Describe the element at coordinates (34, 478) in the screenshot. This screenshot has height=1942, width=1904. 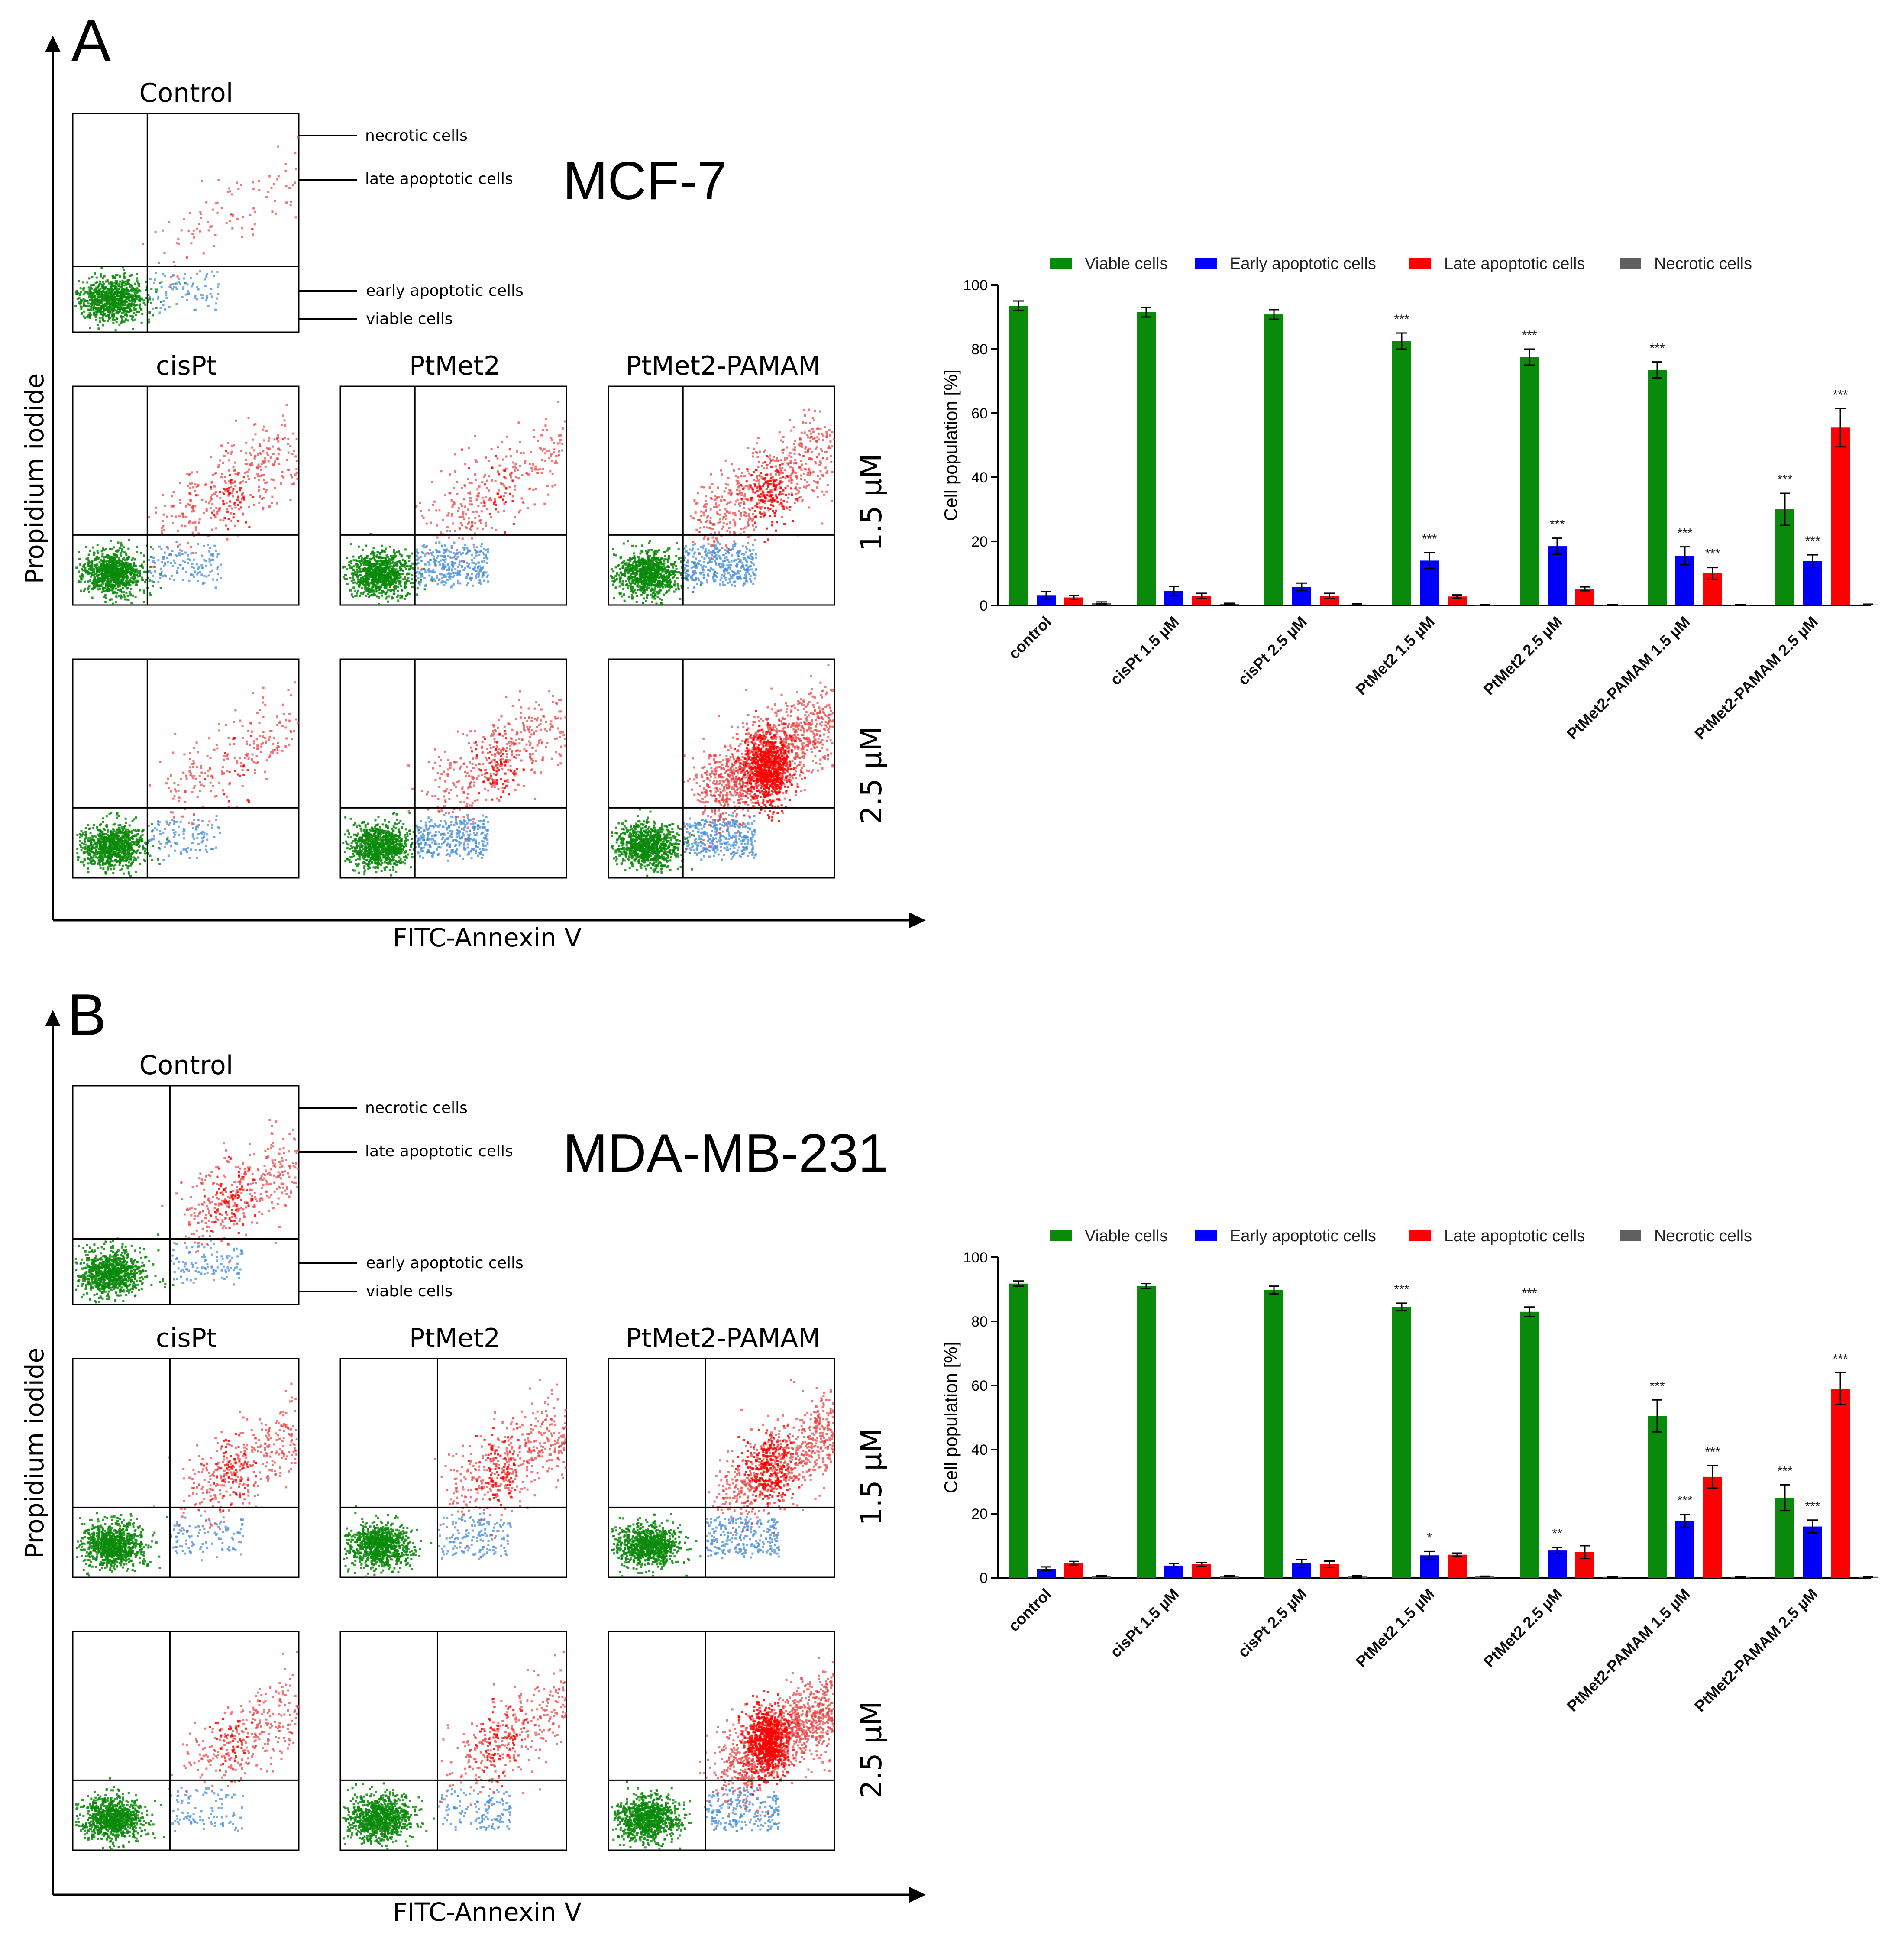
I see `flow-y-title-a: Propidium iodide` at that location.